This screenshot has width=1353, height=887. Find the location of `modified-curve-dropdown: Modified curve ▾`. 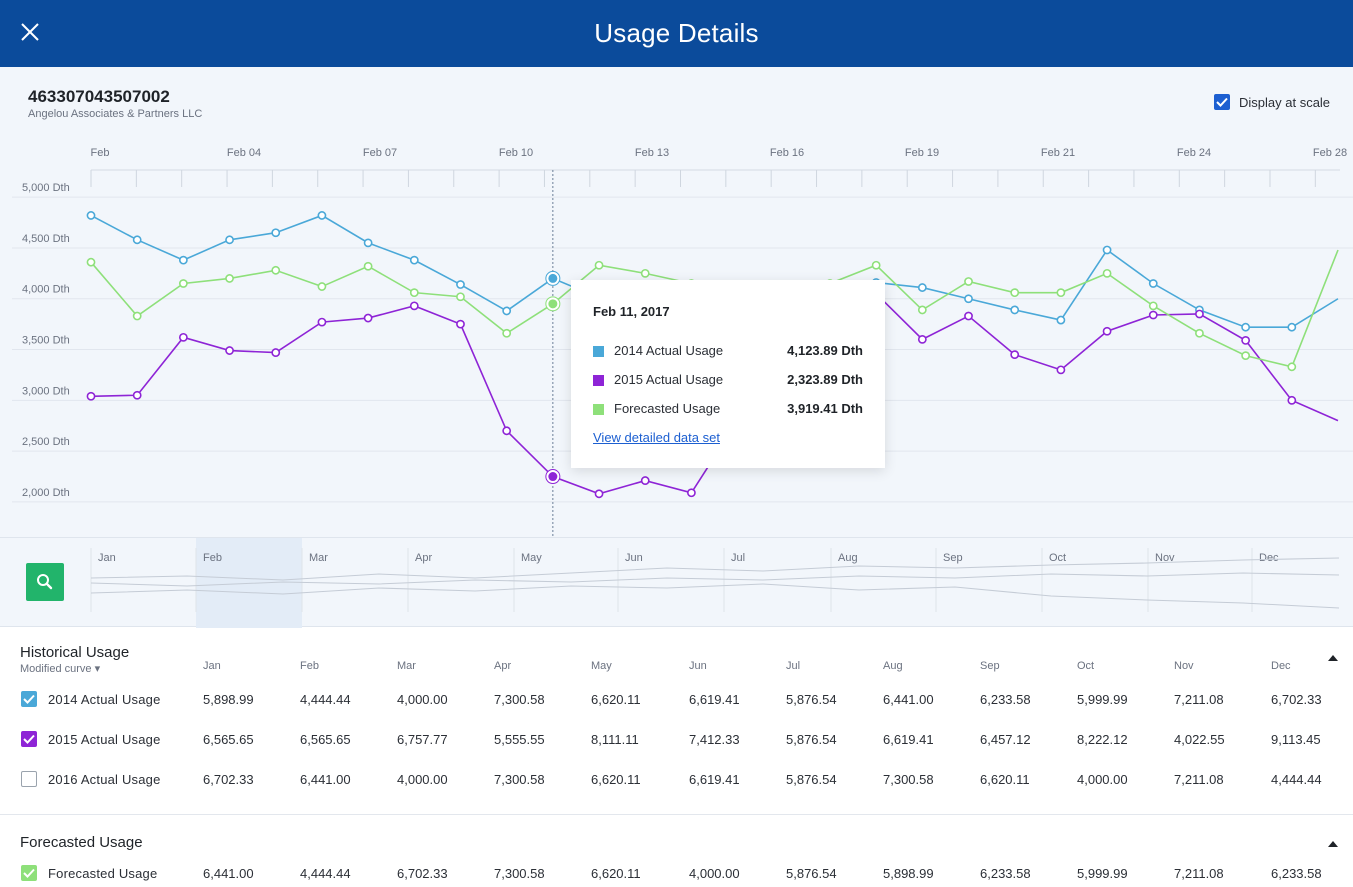

modified-curve-dropdown: Modified curve ▾ is located at coordinates (60, 669).